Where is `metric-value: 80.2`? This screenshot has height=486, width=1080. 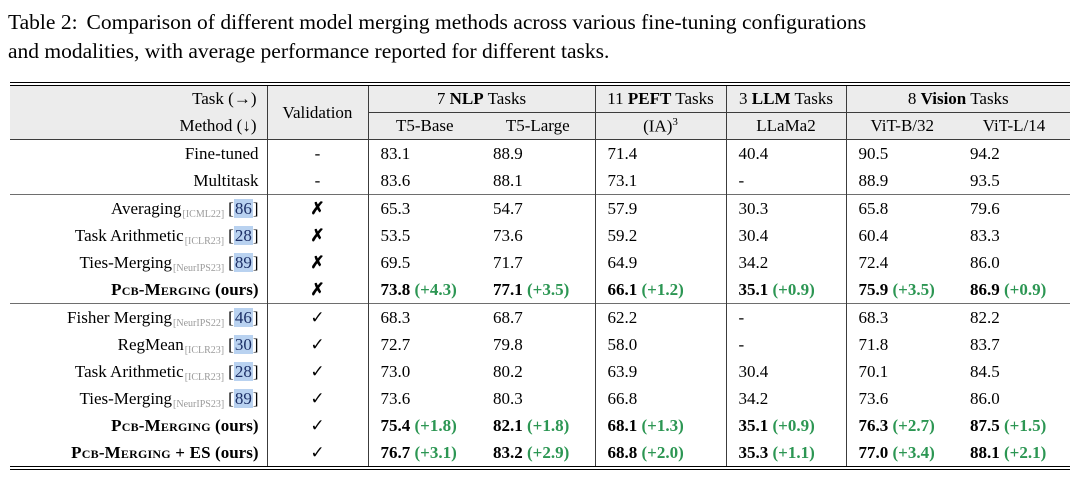 metric-value: 80.2 is located at coordinates (508, 371).